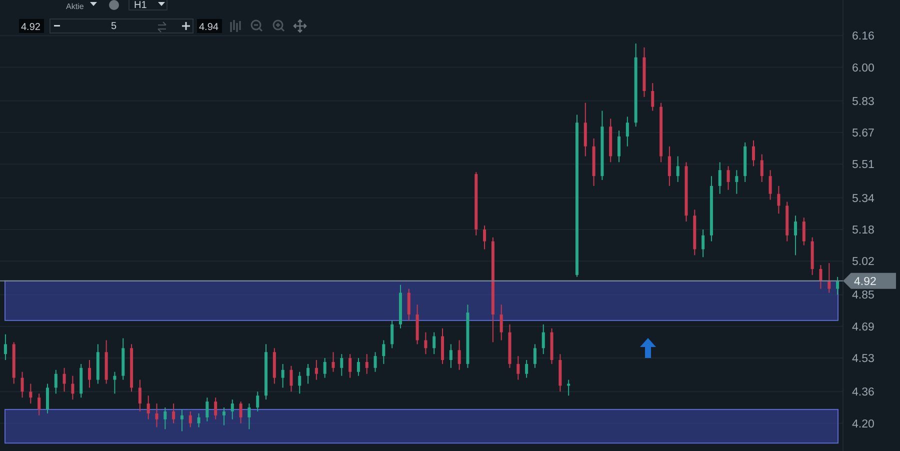 The height and width of the screenshot is (451, 900). What do you see at coordinates (863, 198) in the screenshot?
I see `y-tick-label: 5.34` at bounding box center [863, 198].